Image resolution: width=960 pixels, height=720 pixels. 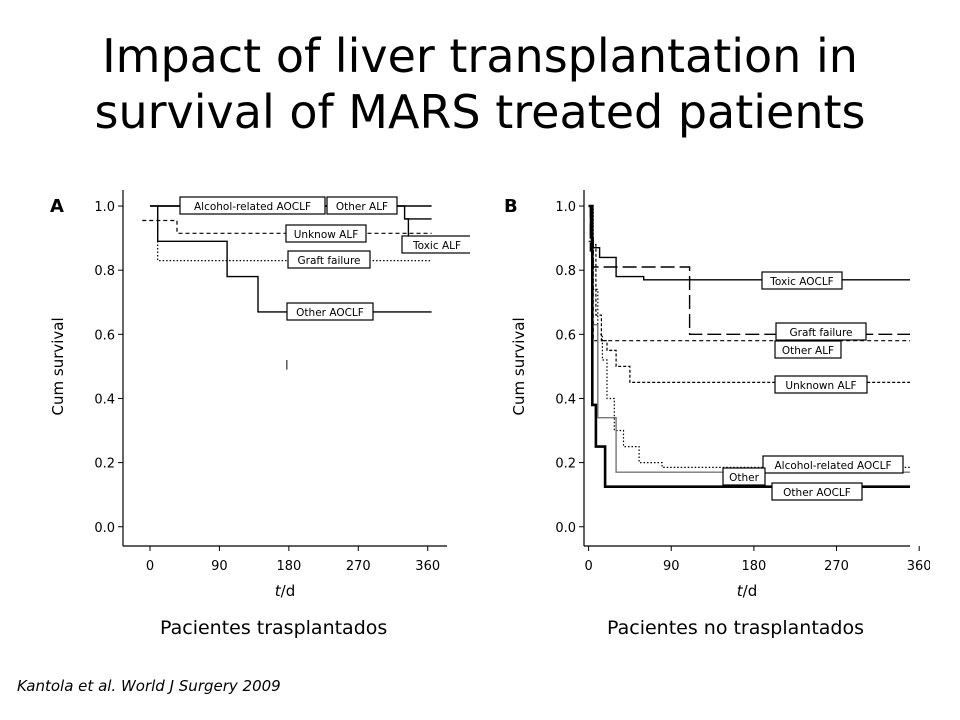 I want to click on label-box-other, so click(x=744, y=476).